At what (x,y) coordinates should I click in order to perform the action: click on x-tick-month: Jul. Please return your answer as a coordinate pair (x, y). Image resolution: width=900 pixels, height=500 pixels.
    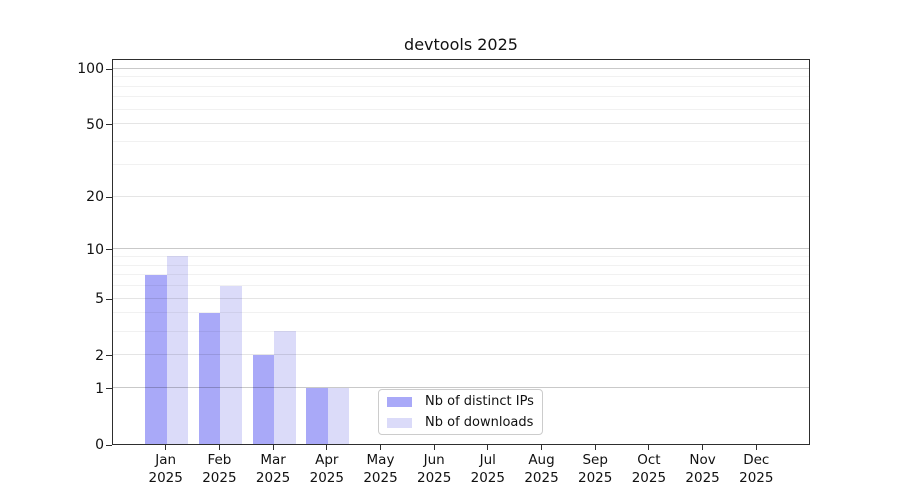
    Looking at the image, I should click on (487, 460).